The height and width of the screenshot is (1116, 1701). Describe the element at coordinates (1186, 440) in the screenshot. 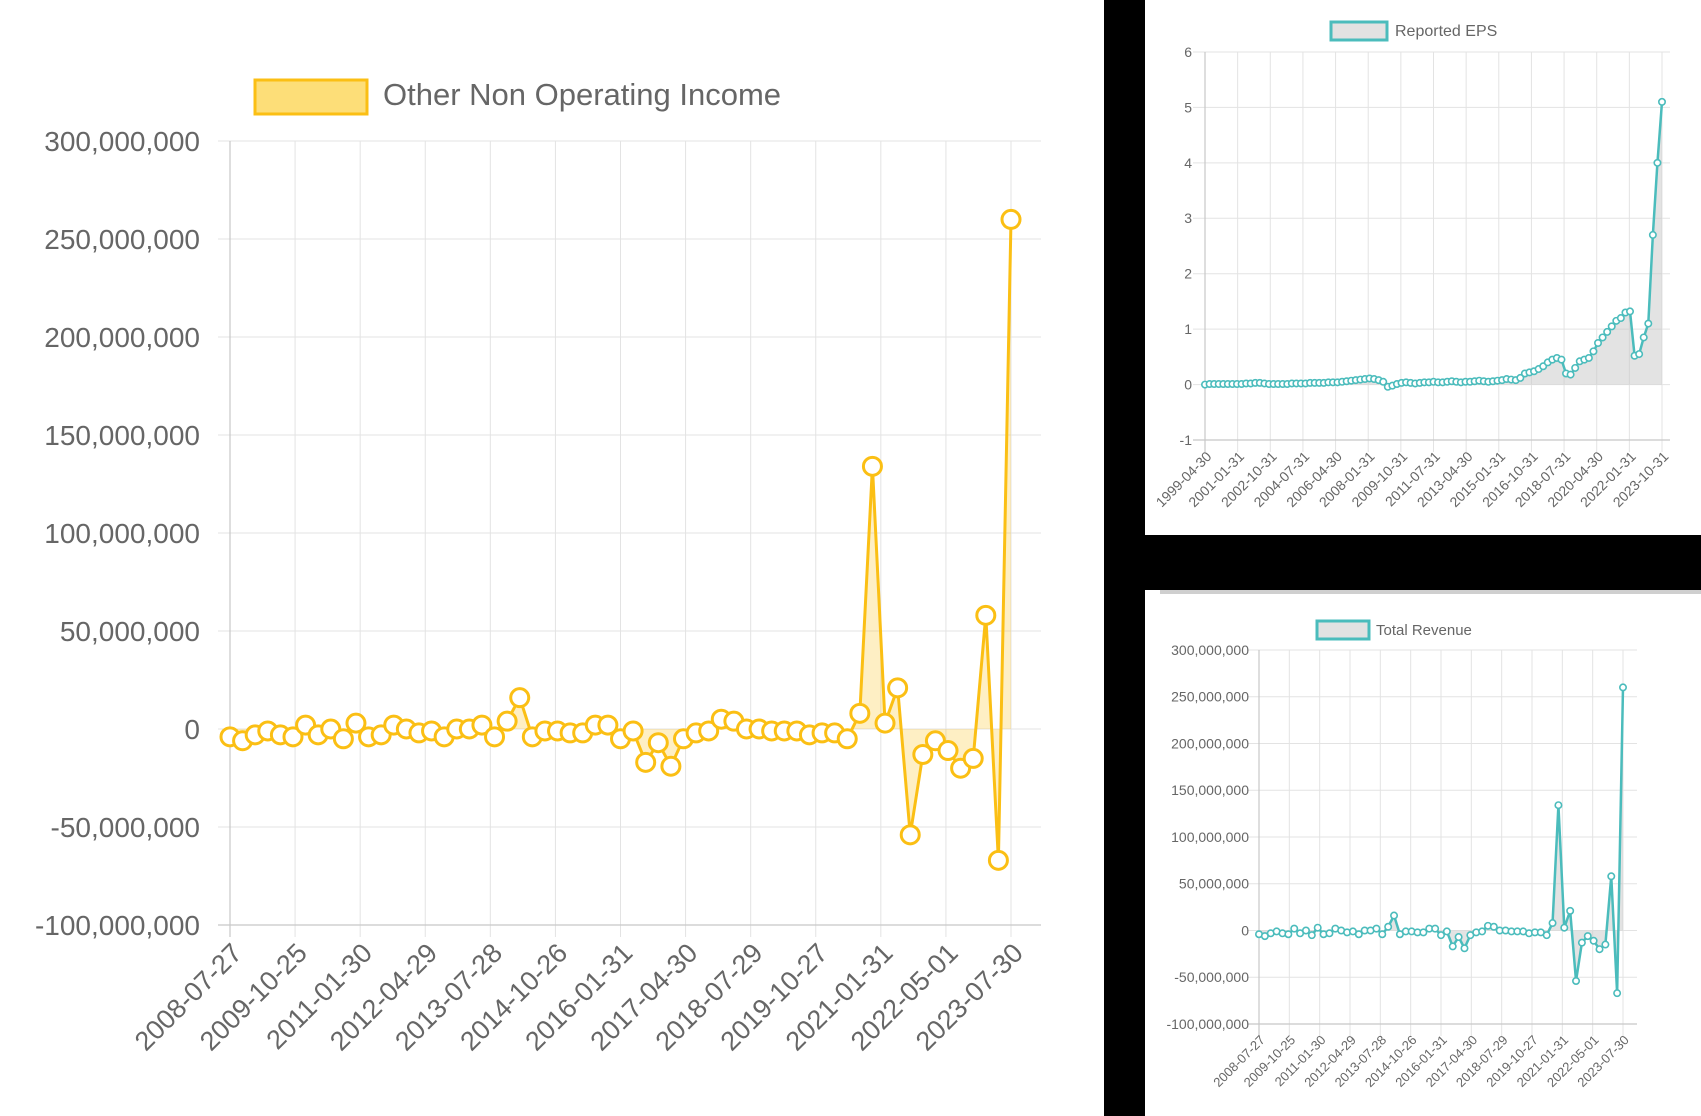

I see `y-tick-label: -1` at that location.